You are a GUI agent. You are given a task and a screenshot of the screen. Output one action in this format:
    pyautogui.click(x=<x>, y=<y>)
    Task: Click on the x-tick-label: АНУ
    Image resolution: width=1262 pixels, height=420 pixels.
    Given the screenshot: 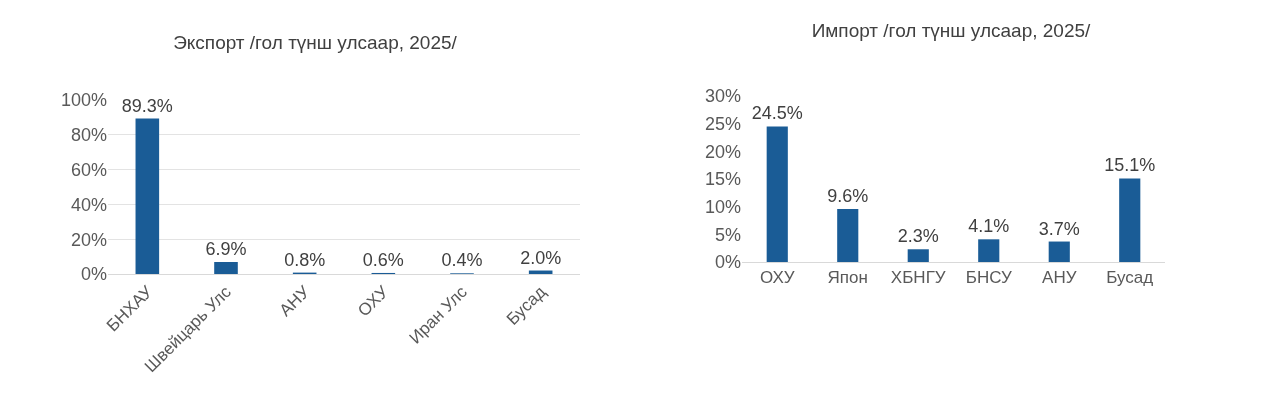 What is the action you would take?
    pyautogui.click(x=1059, y=278)
    